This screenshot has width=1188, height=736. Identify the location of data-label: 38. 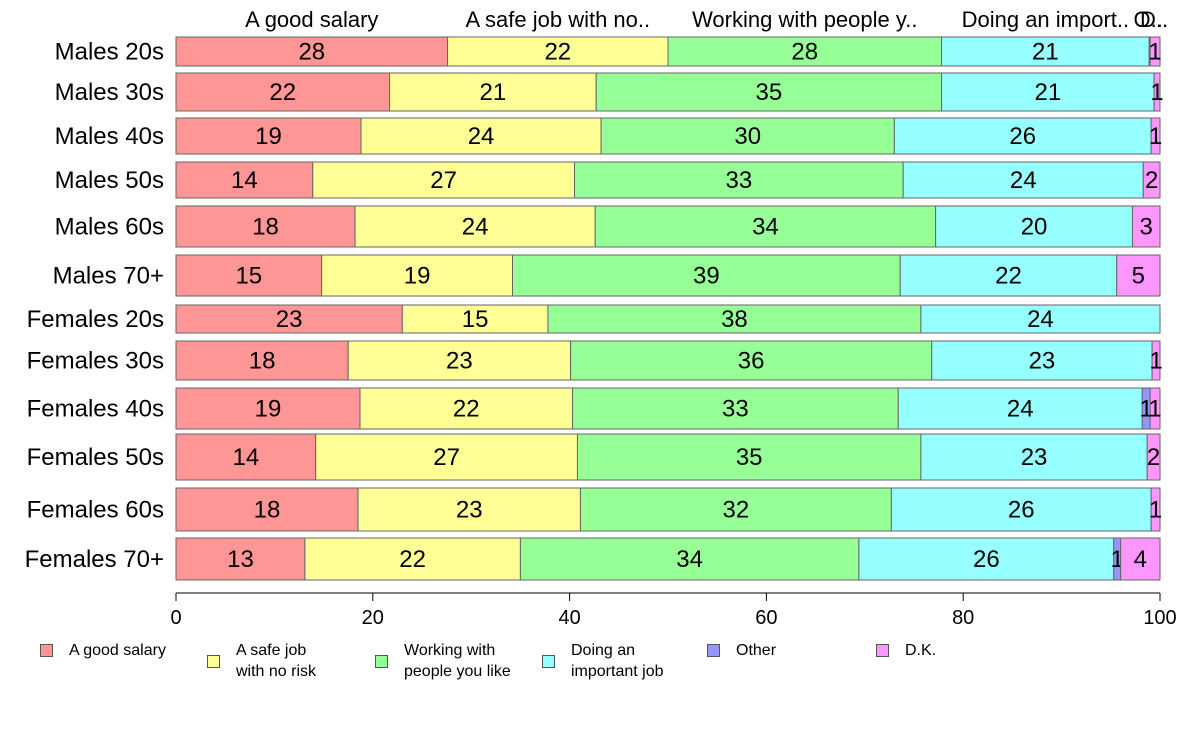
(734, 319).